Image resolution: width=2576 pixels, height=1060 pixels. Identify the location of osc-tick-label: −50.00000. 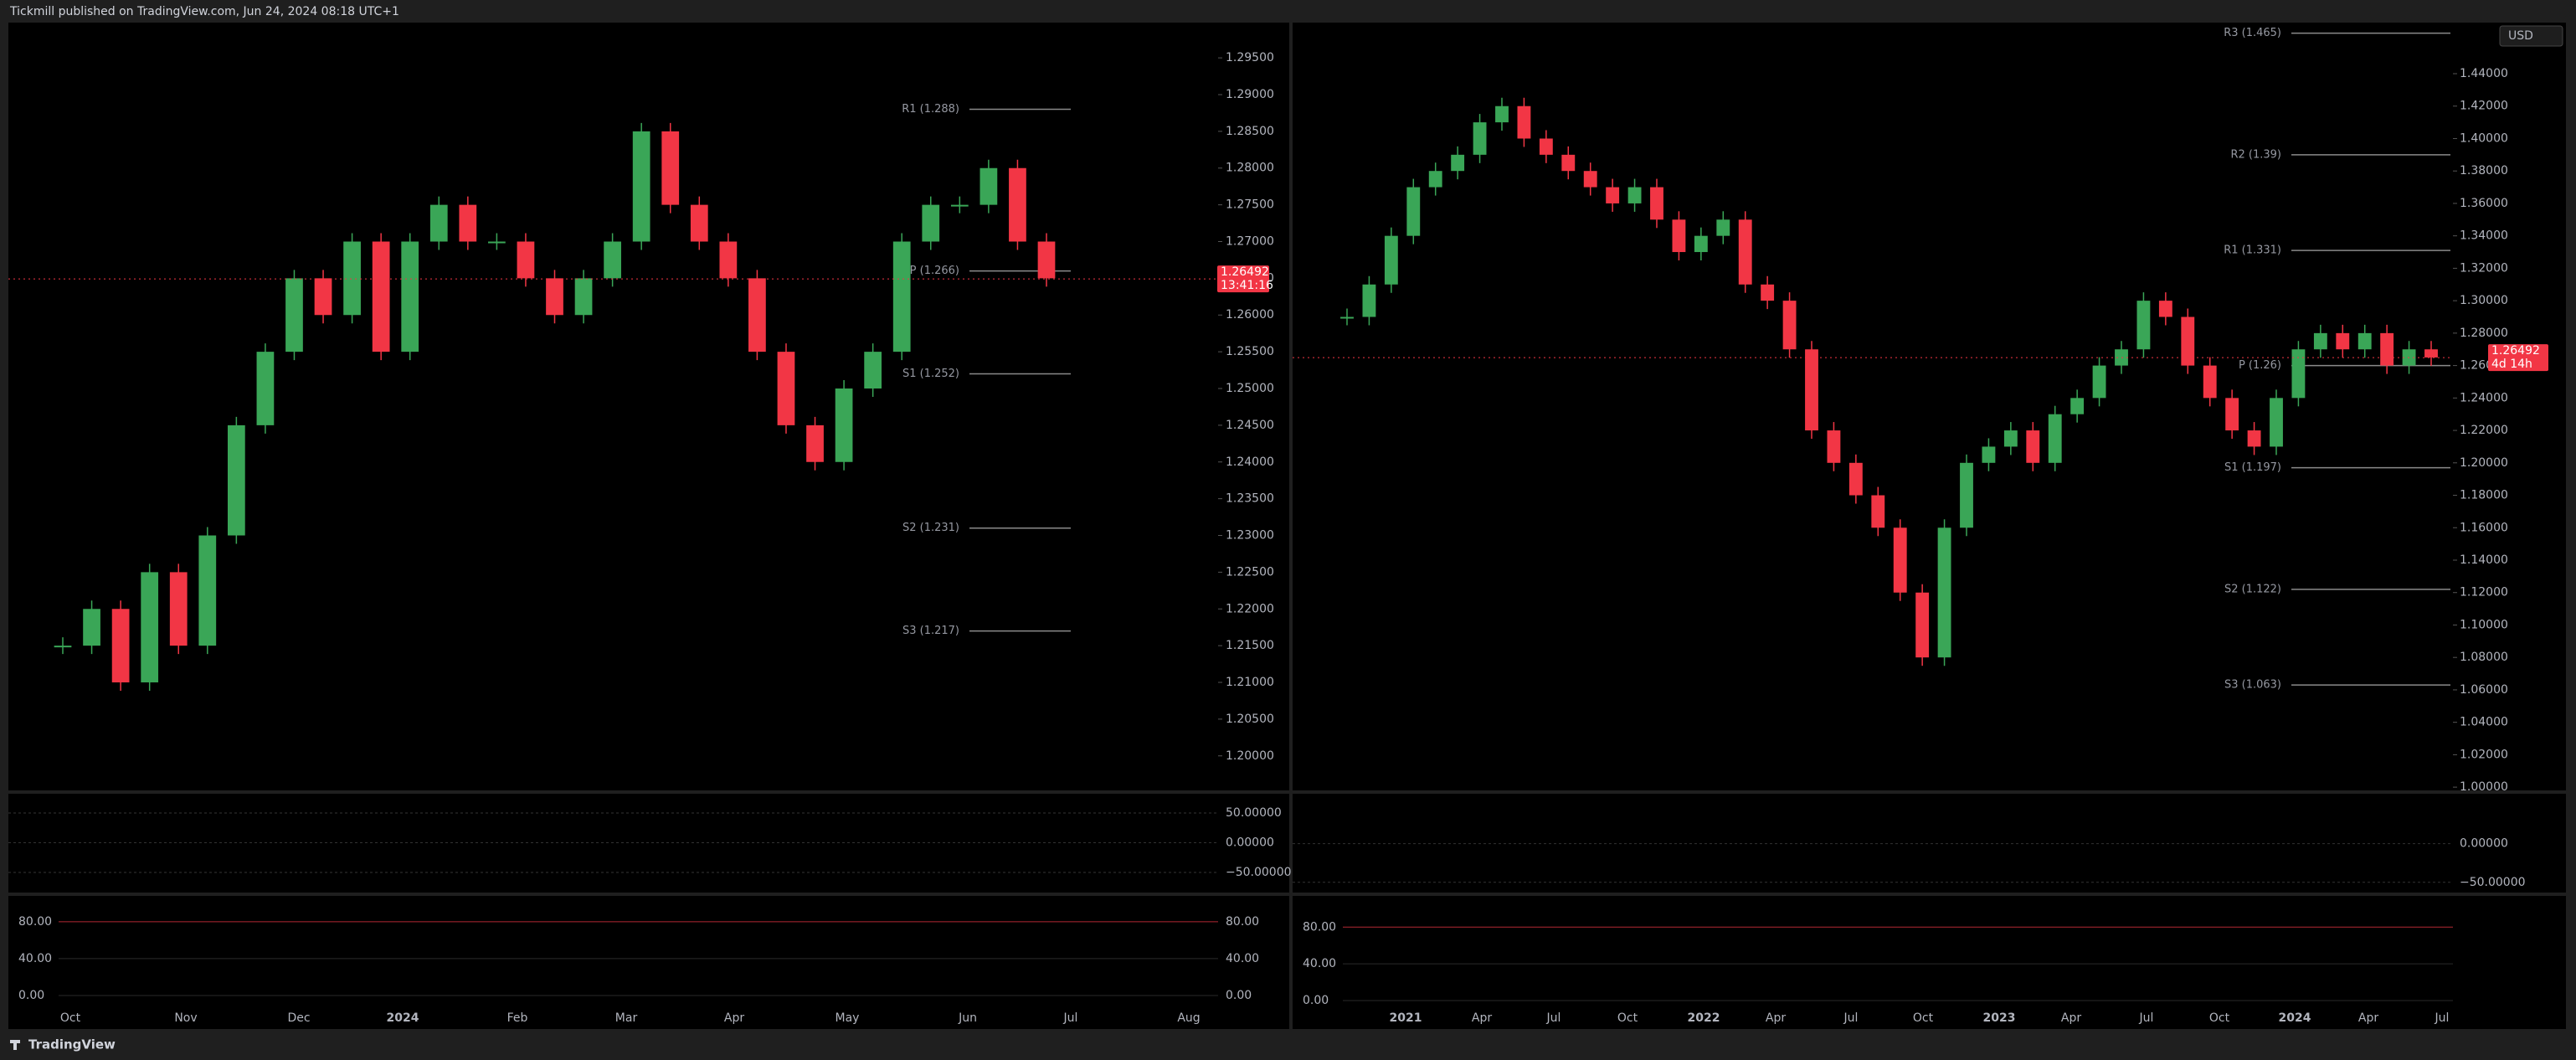
(1259, 873).